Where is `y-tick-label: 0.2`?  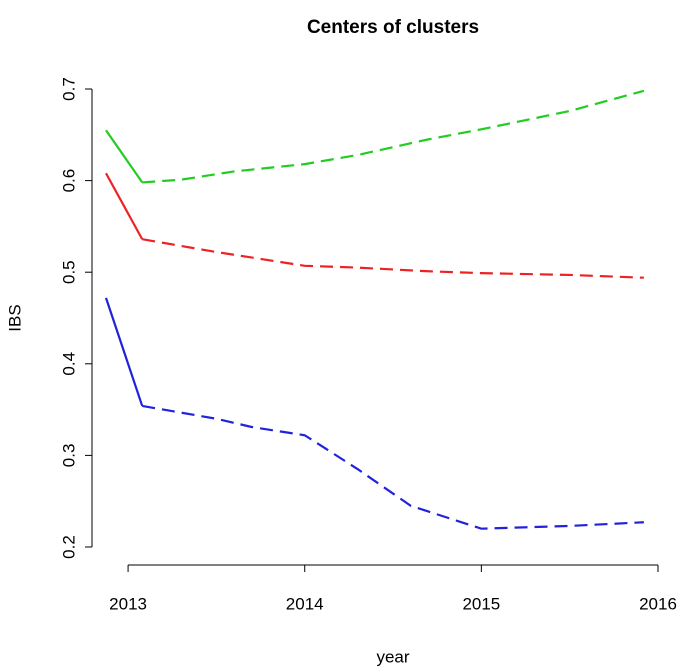 y-tick-label: 0.2 is located at coordinates (68, 547).